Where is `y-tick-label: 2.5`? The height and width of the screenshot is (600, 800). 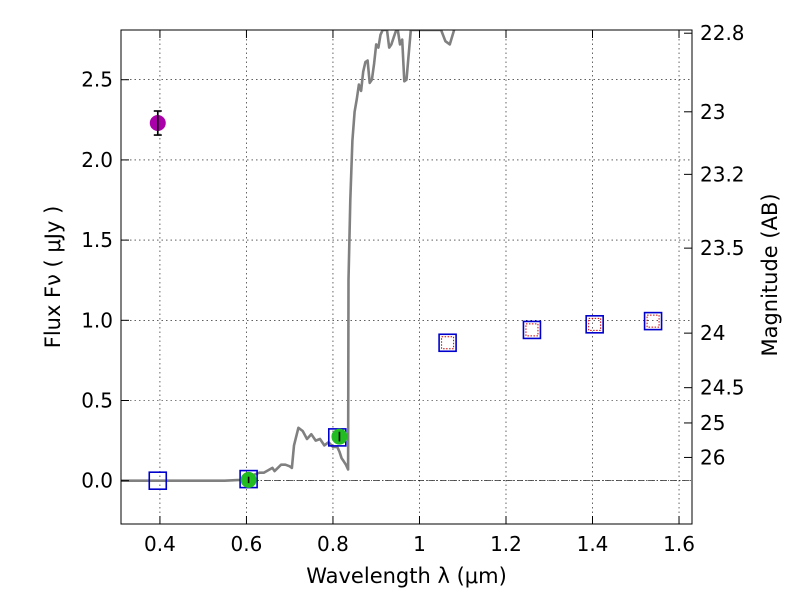 y-tick-label: 2.5 is located at coordinates (97, 80).